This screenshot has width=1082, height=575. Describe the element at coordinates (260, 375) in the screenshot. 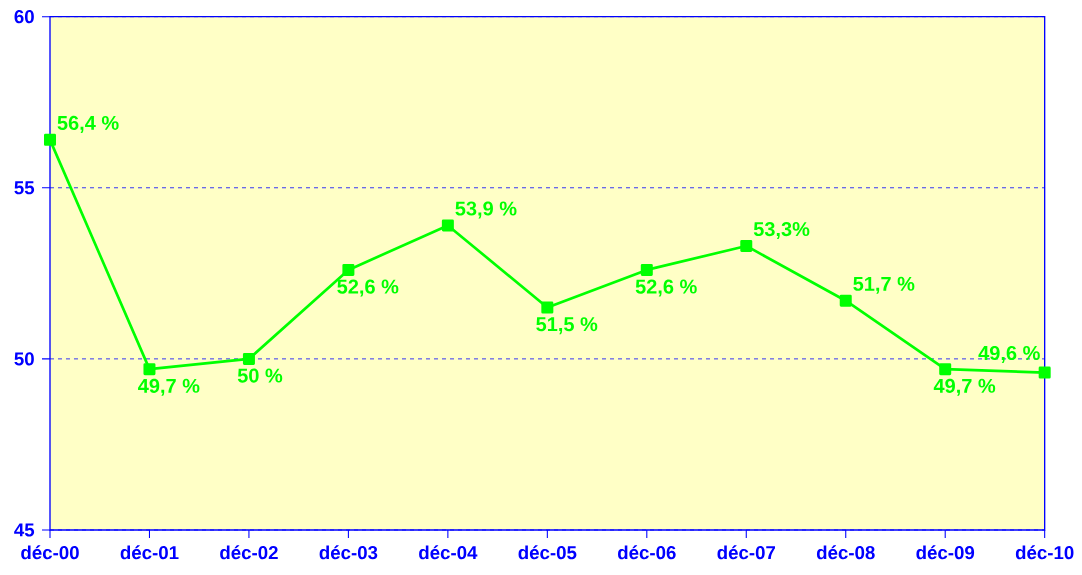

I see `data-label: 50 %` at that location.